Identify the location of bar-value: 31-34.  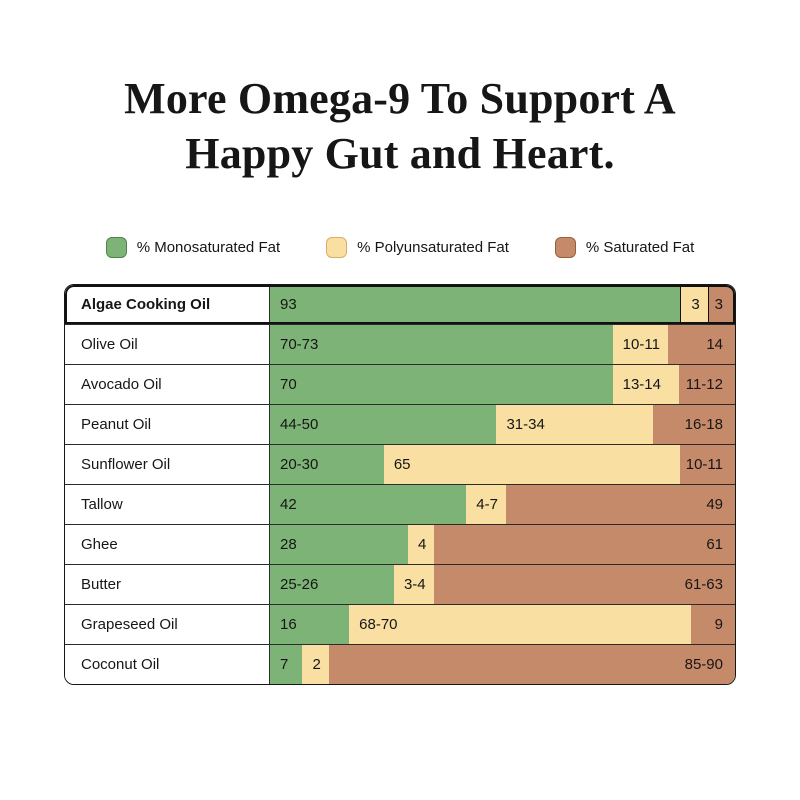
(525, 425).